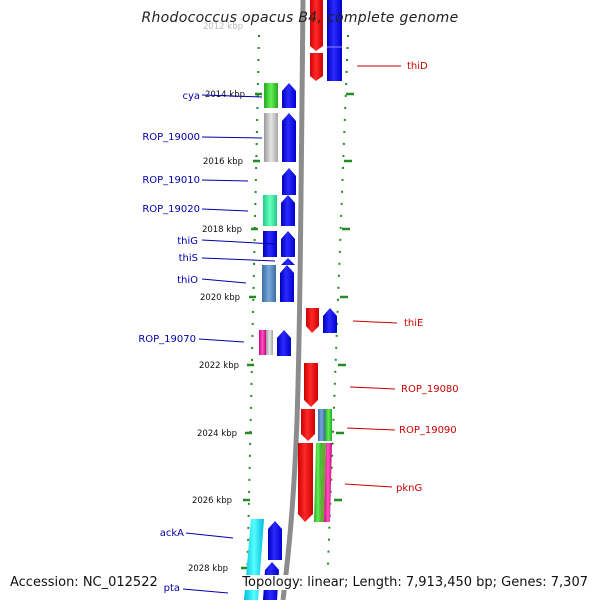 This screenshot has width=600, height=600. I want to click on map-title: Rhodococcus opacus B4, complete genome, so click(300, 18).